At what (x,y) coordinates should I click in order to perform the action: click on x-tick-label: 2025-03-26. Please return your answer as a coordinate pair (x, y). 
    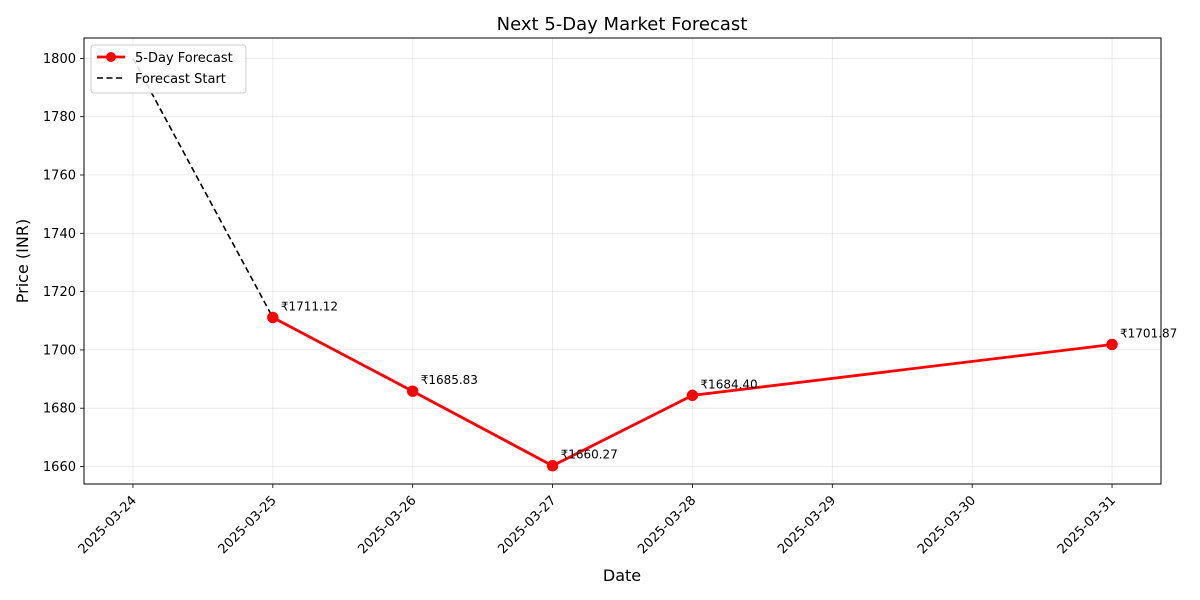
    Looking at the image, I should click on (387, 525).